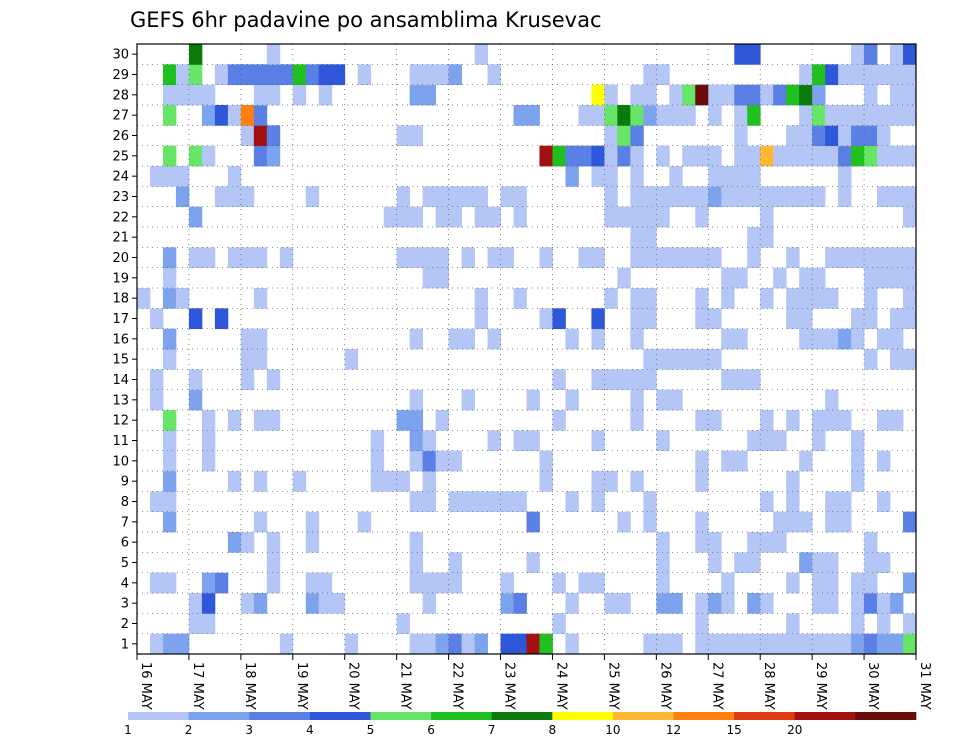 Image resolution: width=960 pixels, height=742 pixels. What do you see at coordinates (820, 686) in the screenshot?
I see `x-tick-label: 29 MAY` at bounding box center [820, 686].